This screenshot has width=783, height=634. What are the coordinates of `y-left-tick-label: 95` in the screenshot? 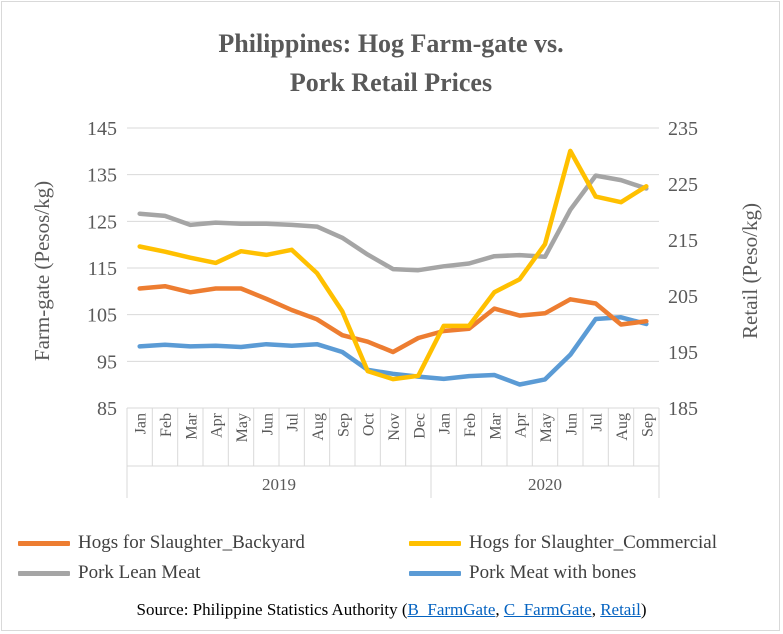 It's located at (107, 362).